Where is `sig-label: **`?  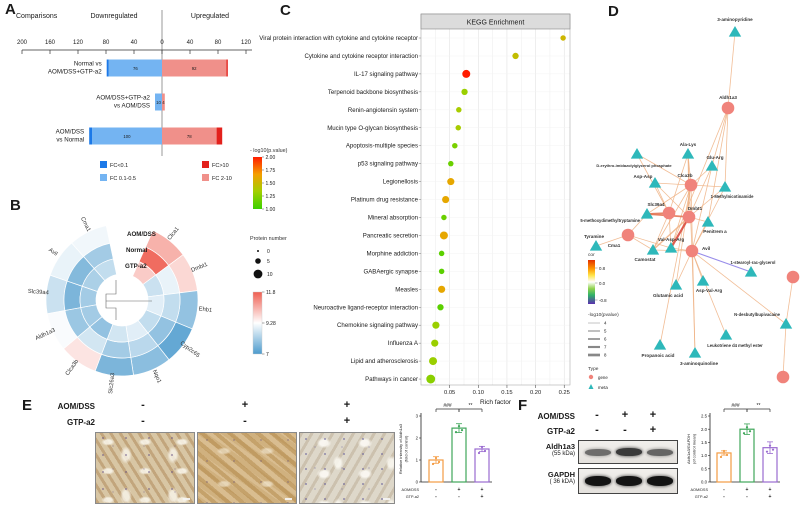
sig-label: ** is located at coordinates (759, 406).